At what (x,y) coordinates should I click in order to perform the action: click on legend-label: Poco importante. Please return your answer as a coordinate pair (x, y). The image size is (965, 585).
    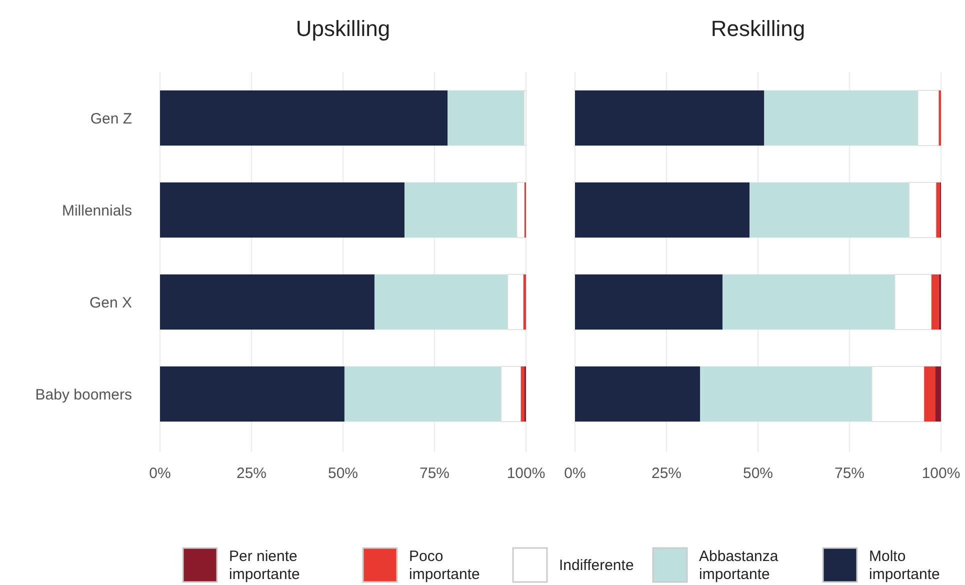
    Looking at the image, I should click on (444, 565).